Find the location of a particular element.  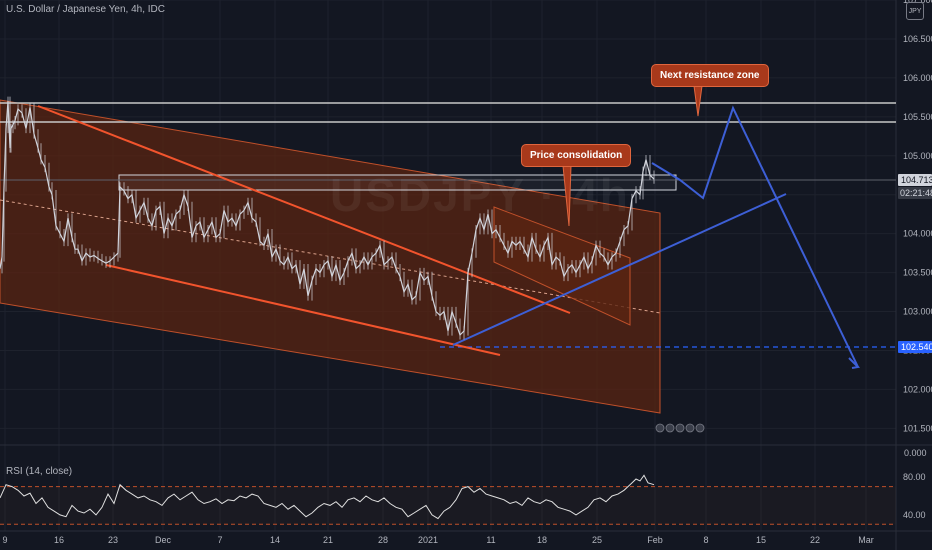

time-tick-label: 22 is located at coordinates (815, 540).